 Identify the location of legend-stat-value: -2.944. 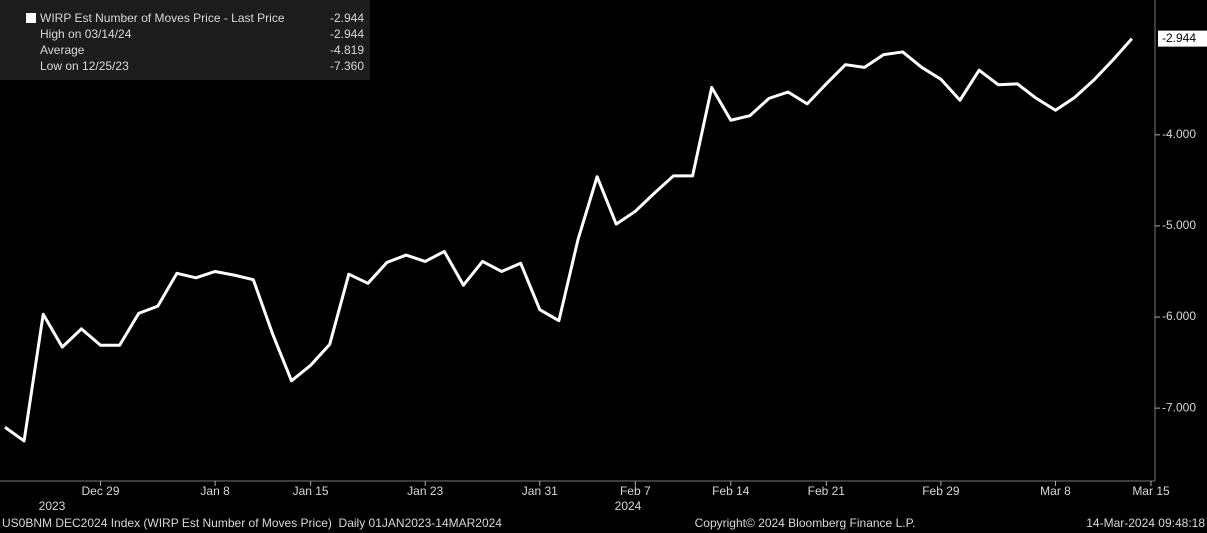
(347, 34).